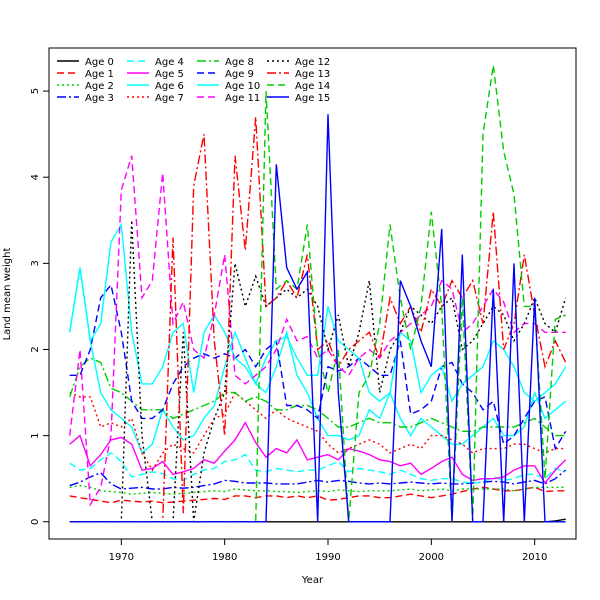  What do you see at coordinates (312, 74) in the screenshot?
I see `legend-label: Age 13` at bounding box center [312, 74].